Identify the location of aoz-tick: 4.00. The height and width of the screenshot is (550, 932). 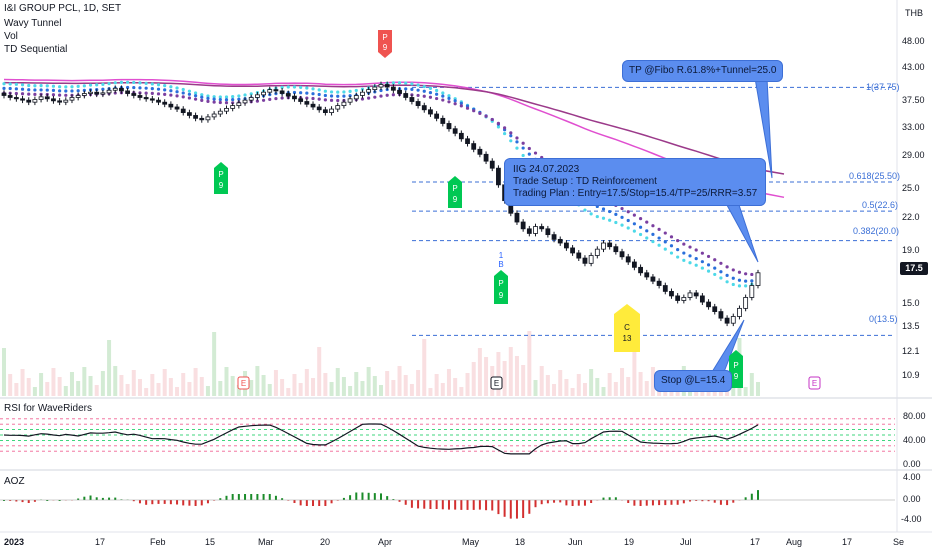
(912, 477).